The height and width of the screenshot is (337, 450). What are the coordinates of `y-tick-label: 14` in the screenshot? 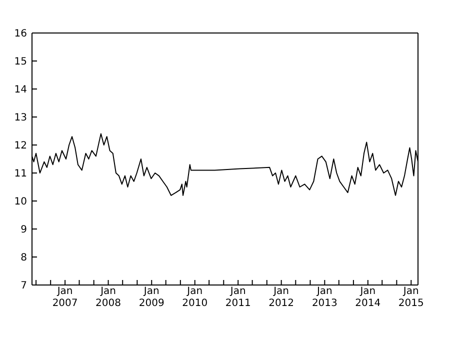 It's located at (20, 90).